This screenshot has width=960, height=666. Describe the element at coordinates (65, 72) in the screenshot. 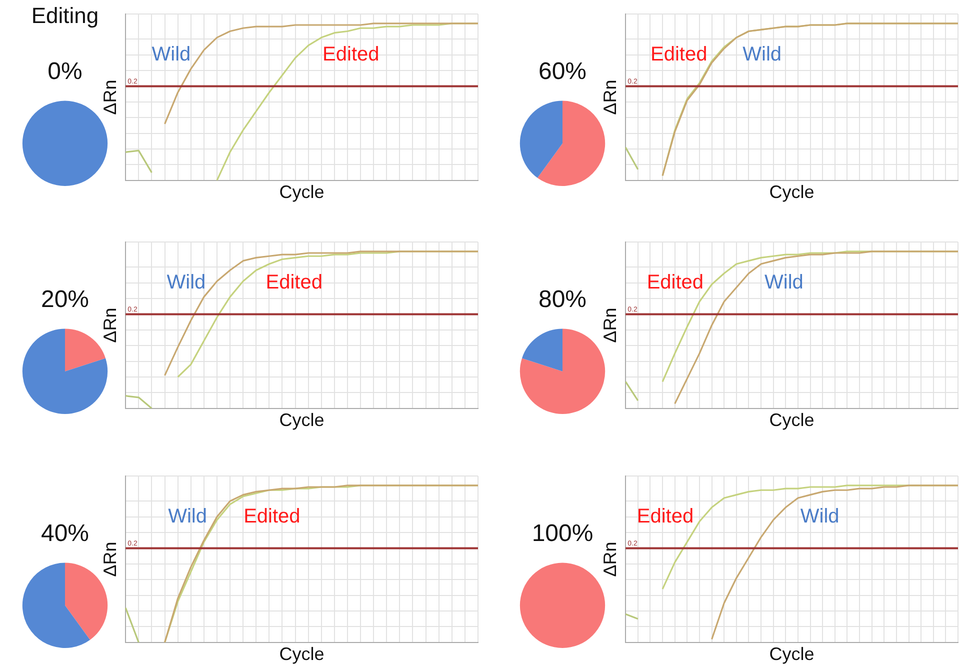

I see `chart-title: 0%` at that location.